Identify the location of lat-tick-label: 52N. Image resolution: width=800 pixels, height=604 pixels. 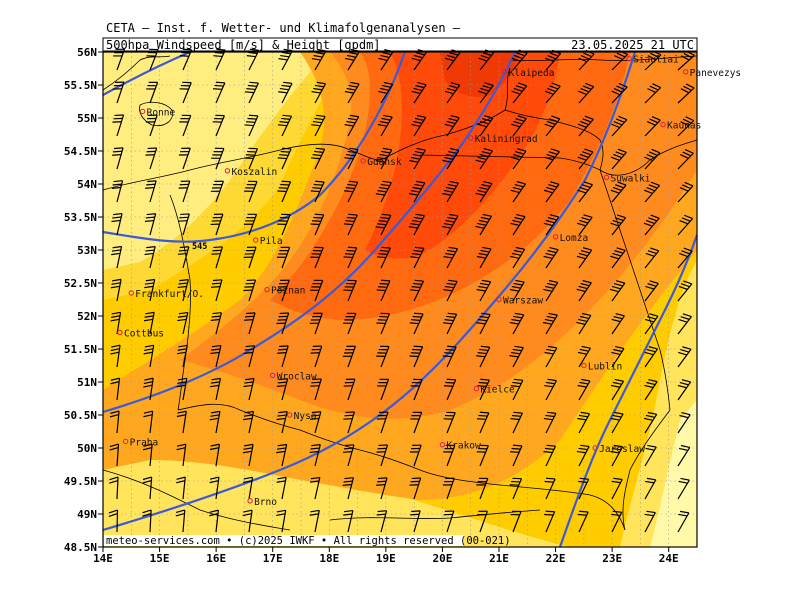
(87, 316).